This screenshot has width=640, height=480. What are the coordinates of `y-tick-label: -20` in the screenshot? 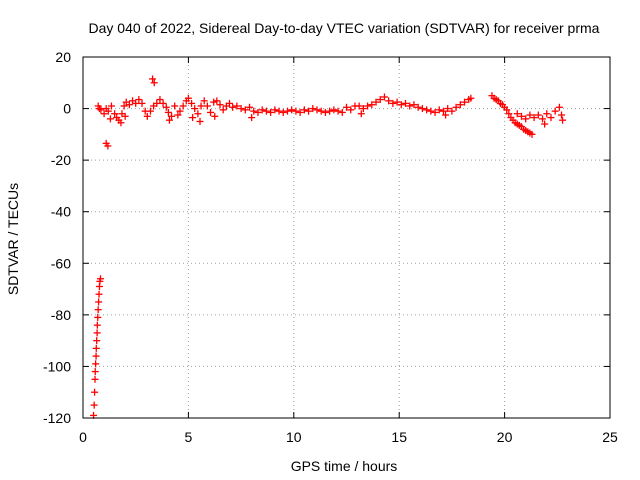 It's located at (61, 160).